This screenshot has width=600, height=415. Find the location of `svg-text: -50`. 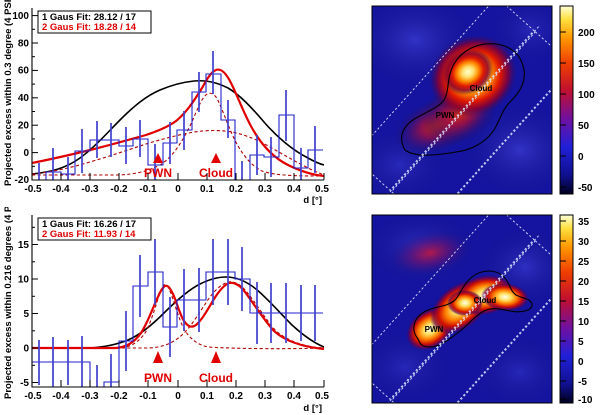

svg-text: -50 is located at coordinates (585, 188).